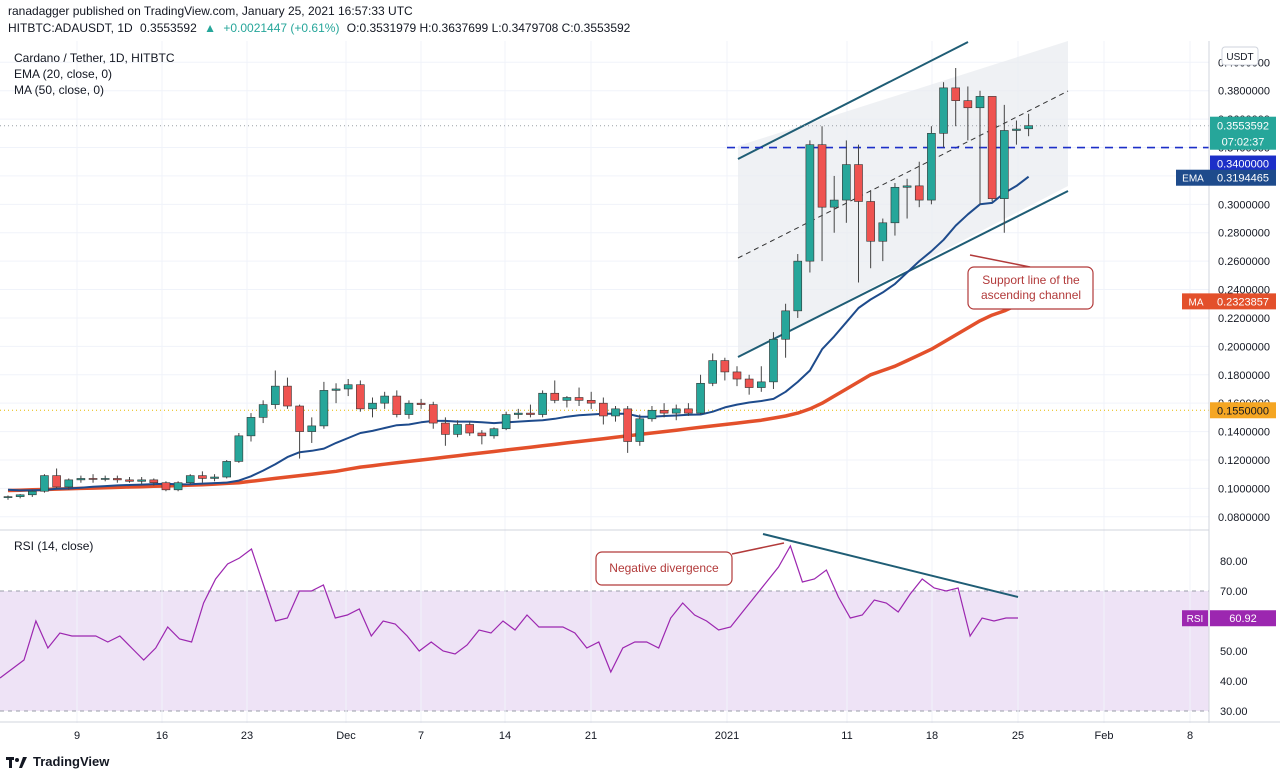  What do you see at coordinates (346, 736) in the screenshot?
I see `time-tick-label: Dec` at bounding box center [346, 736].